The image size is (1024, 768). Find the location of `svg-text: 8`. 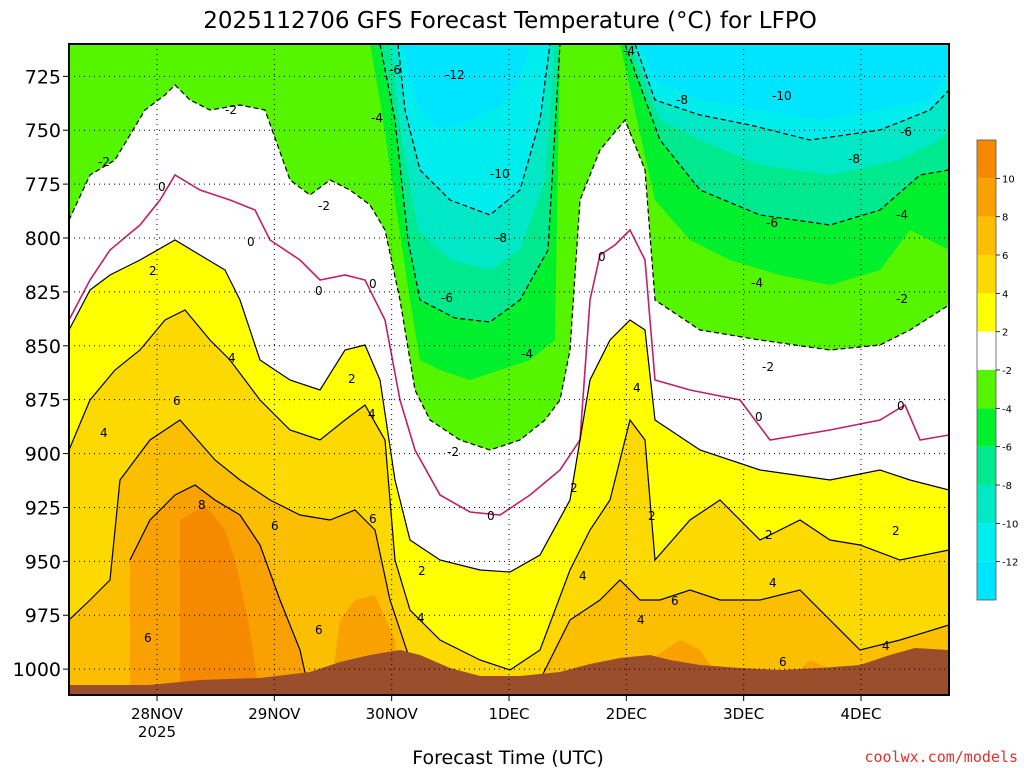

svg-text: 8 is located at coordinates (202, 505).